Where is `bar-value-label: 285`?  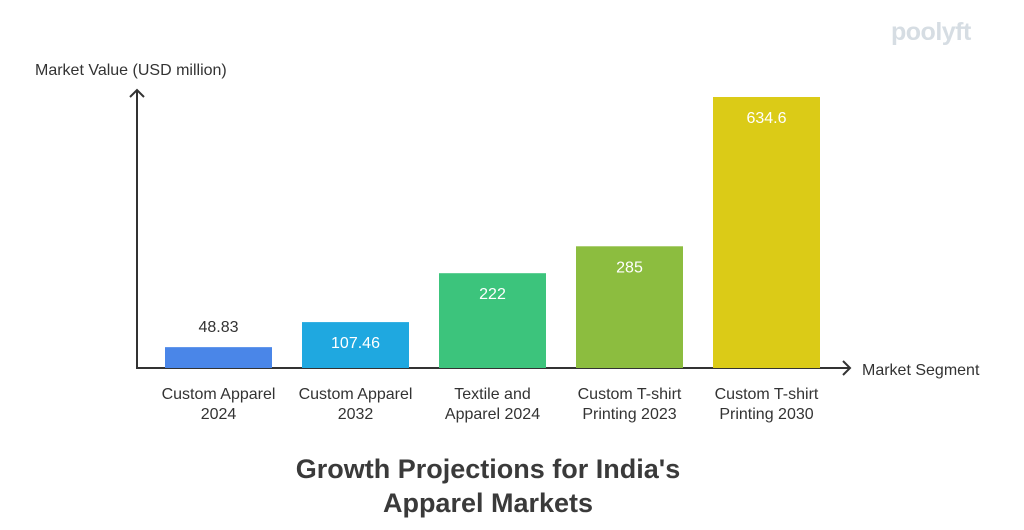 bar-value-label: 285 is located at coordinates (629, 267).